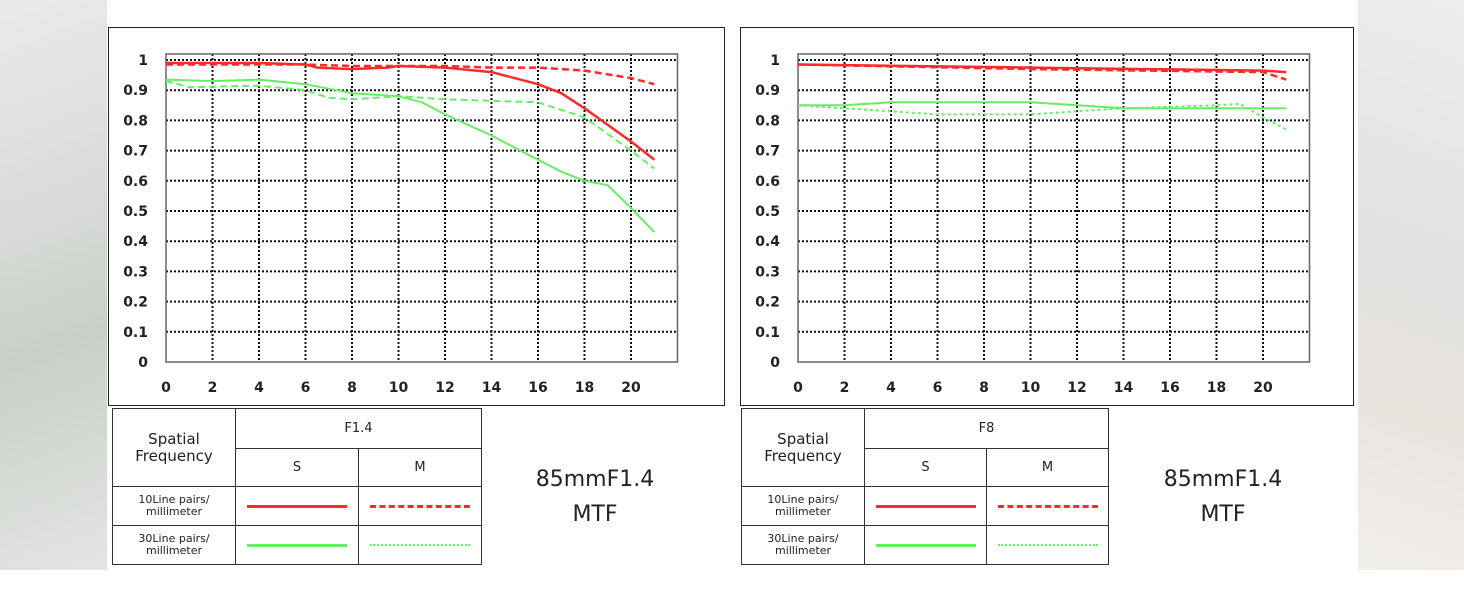 Image resolution: width=1464 pixels, height=600 pixels. What do you see at coordinates (1223, 497) in the screenshot?
I see `chart-title-f8: 85mmF1.4 MTF` at bounding box center [1223, 497].